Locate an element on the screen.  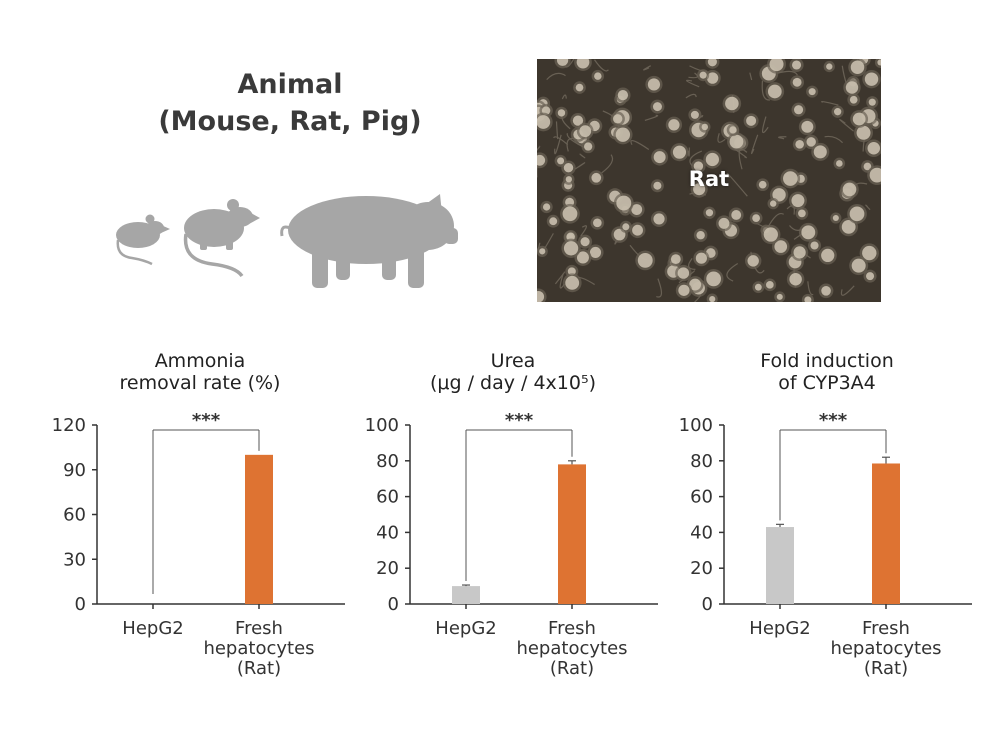
animal-icons is located at coordinates (287, 241).